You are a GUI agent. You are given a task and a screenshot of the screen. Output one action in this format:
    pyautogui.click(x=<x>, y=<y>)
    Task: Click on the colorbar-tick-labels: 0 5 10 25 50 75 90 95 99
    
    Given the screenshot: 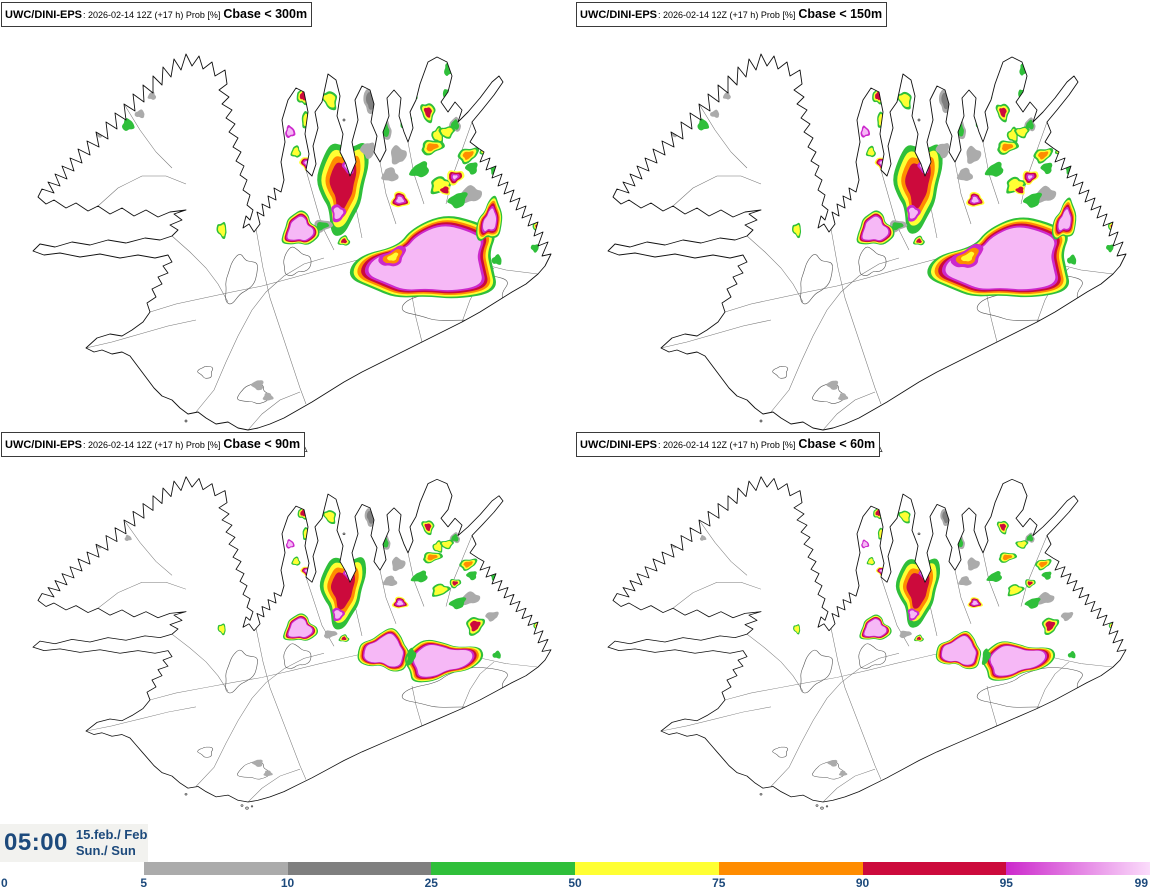 What is the action you would take?
    pyautogui.click(x=575, y=883)
    